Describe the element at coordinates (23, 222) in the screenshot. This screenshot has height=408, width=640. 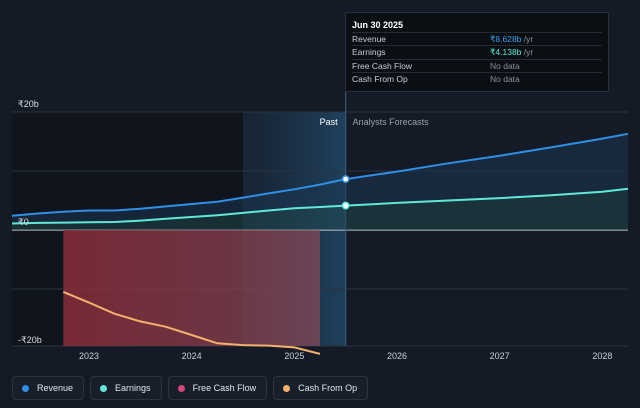
I see `y-tick-label: ₹0` at that location.